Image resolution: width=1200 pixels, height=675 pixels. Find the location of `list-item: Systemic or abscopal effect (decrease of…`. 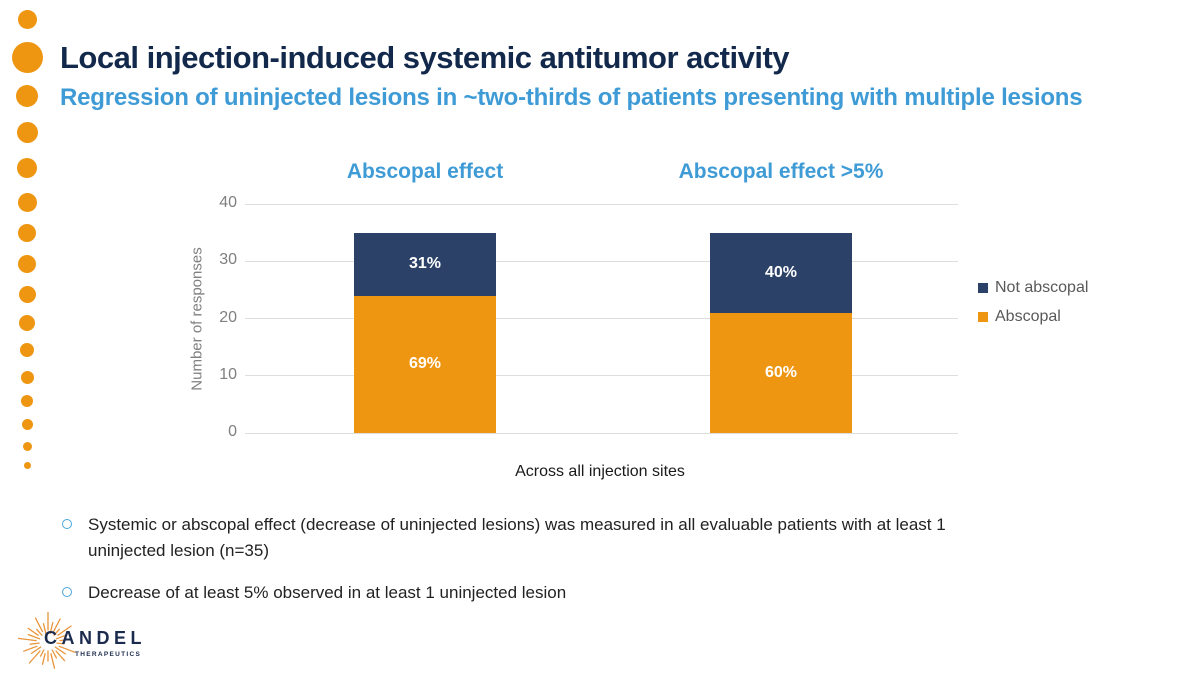

list-item: Systemic or abscopal effect (decrease of… is located at coordinates (521, 538).